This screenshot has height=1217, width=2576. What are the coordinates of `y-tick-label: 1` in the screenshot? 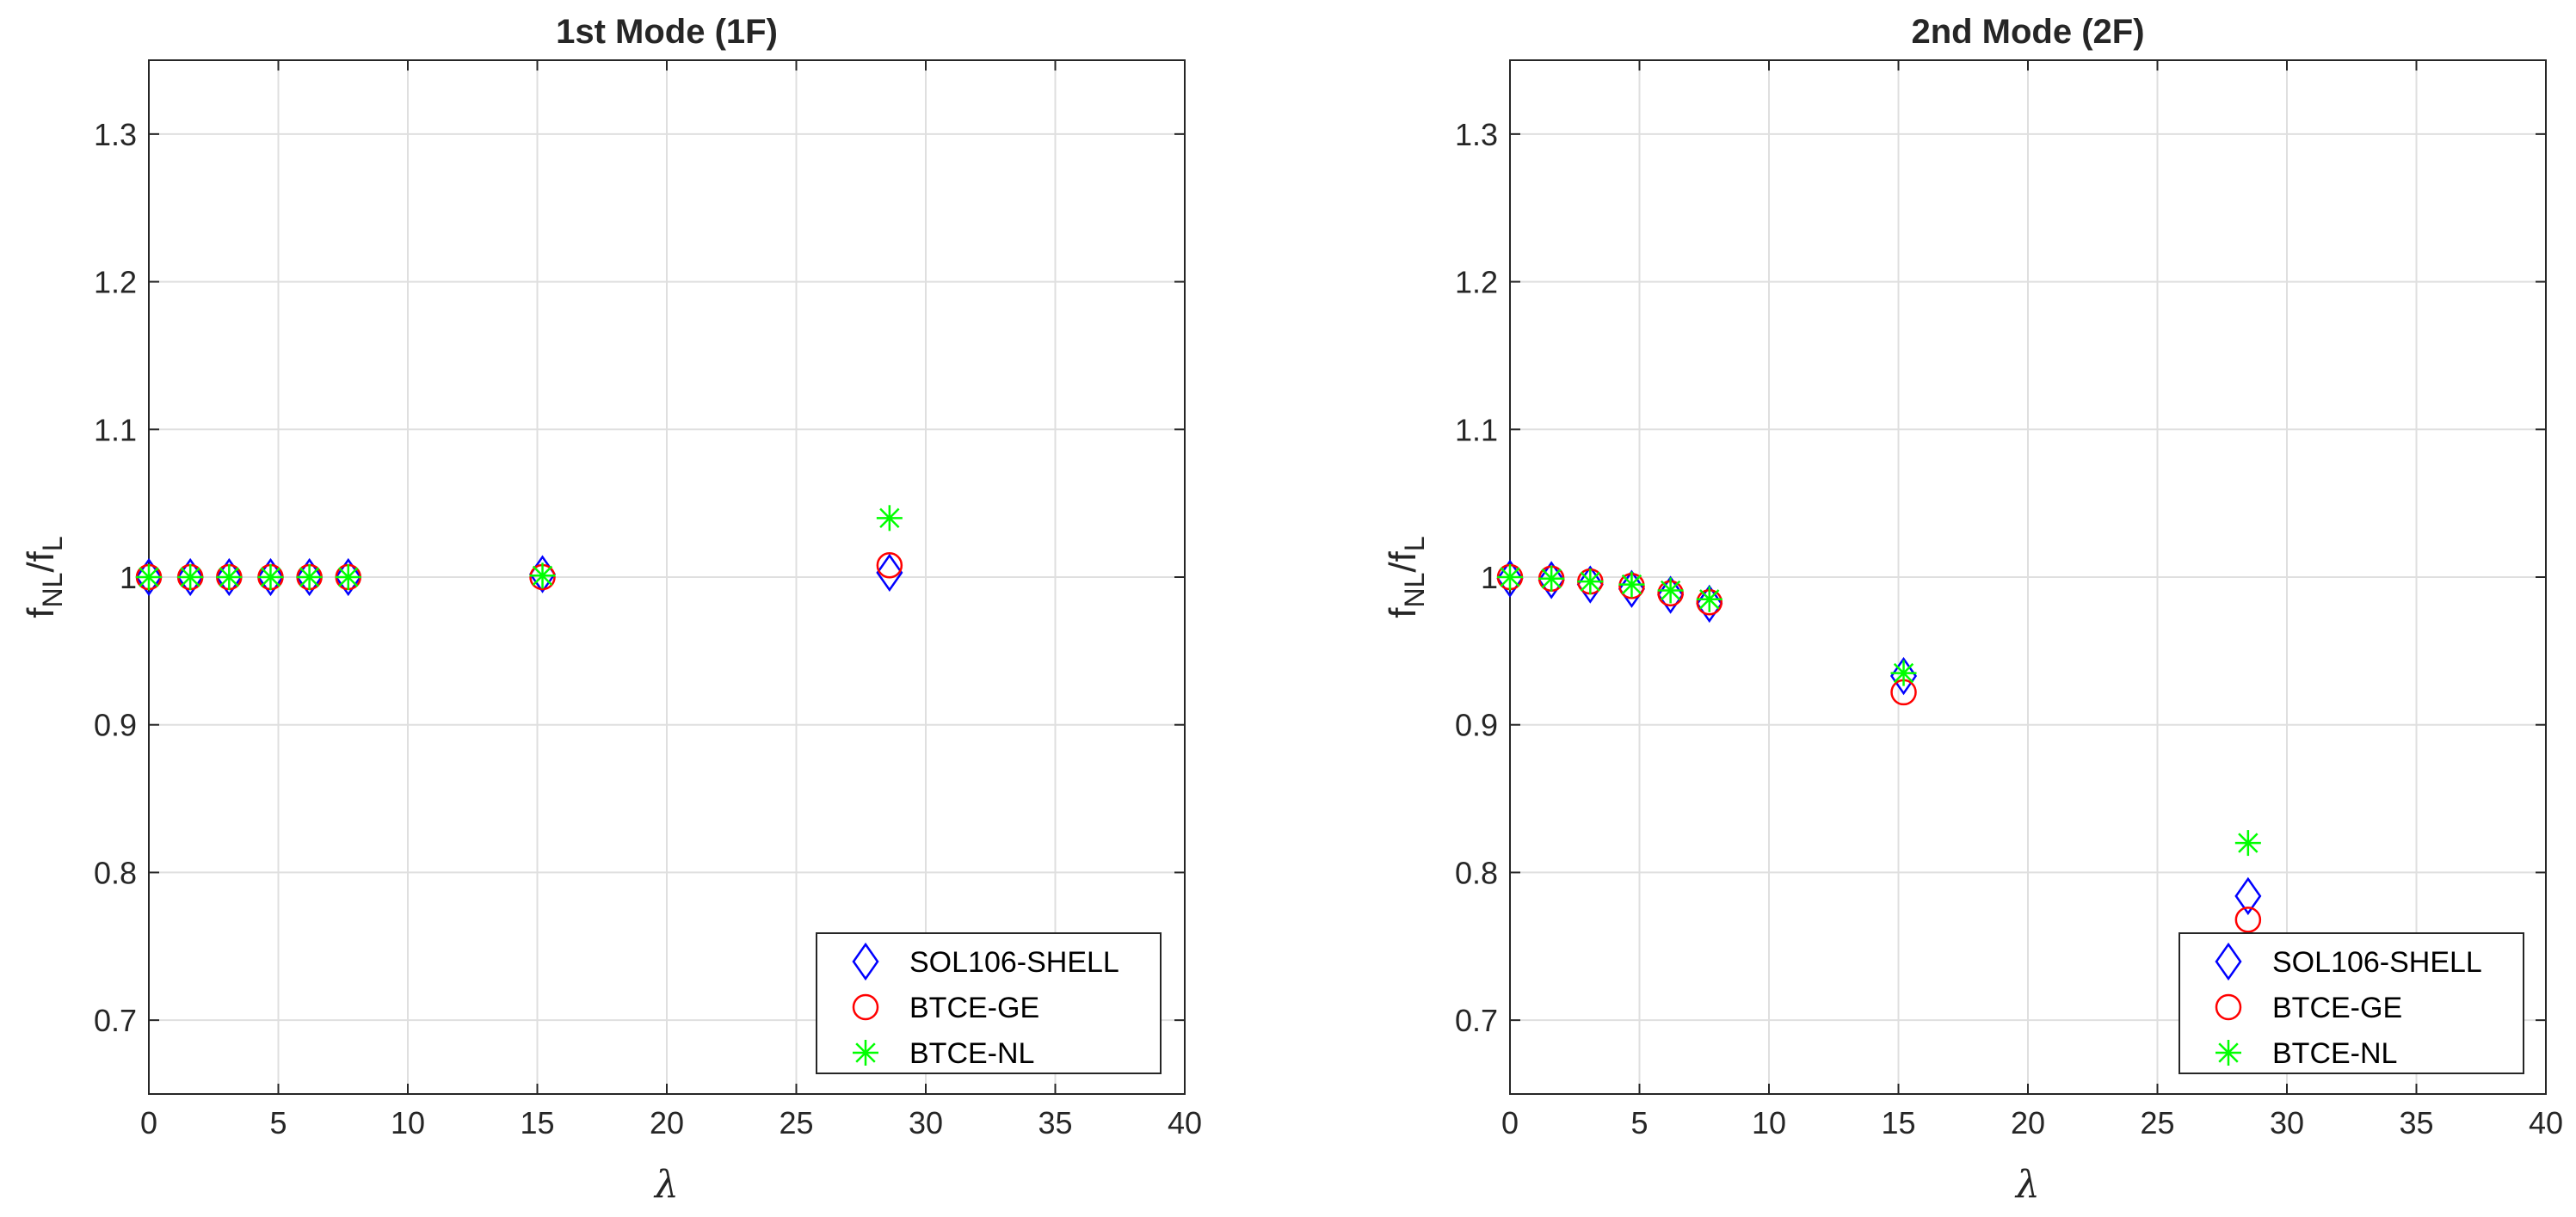 It's located at (128, 577).